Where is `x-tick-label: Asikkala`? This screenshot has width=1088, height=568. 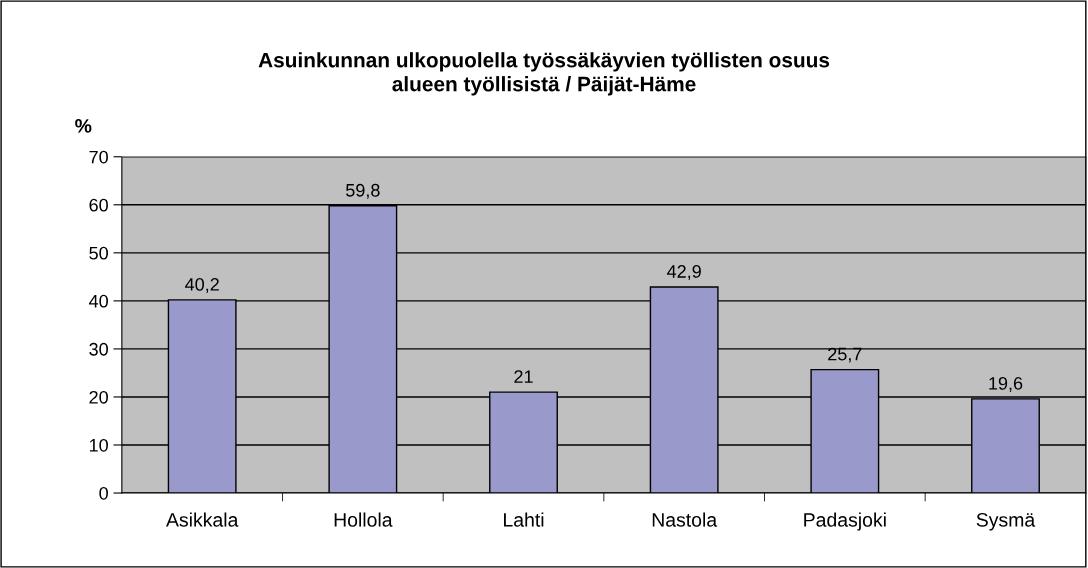
x-tick-label: Asikkala is located at coordinates (202, 519).